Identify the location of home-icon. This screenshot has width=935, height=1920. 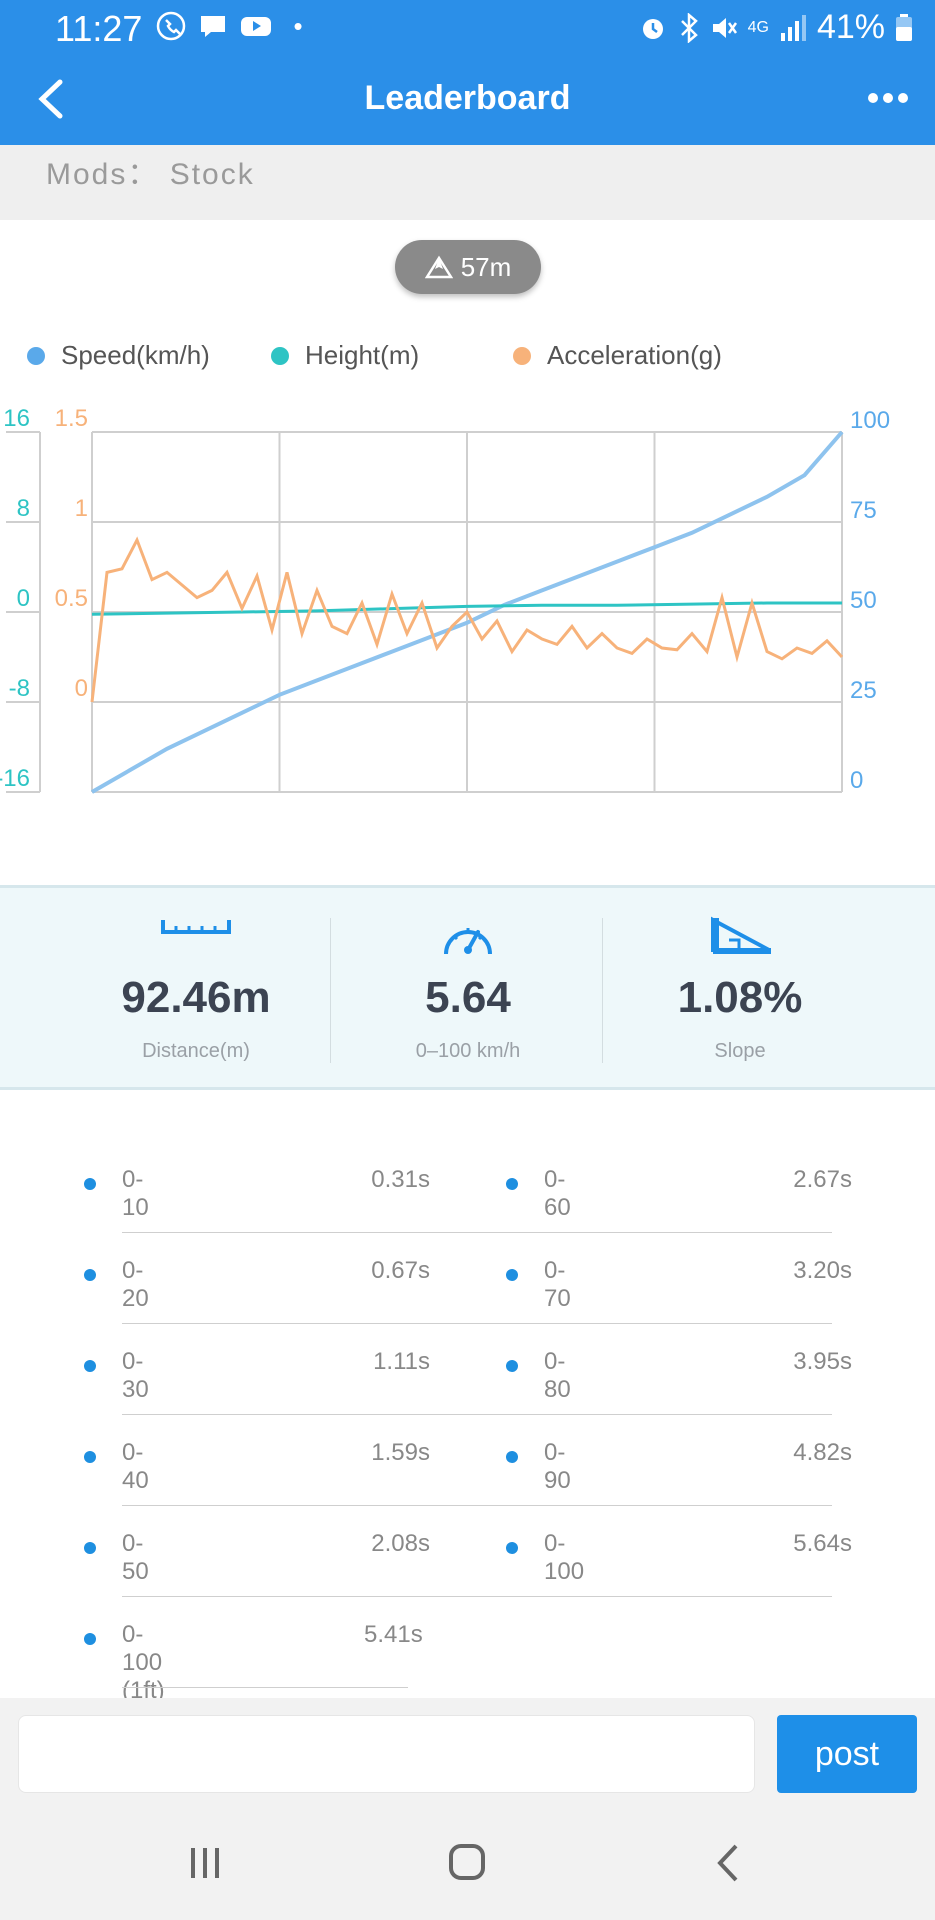
(467, 1863).